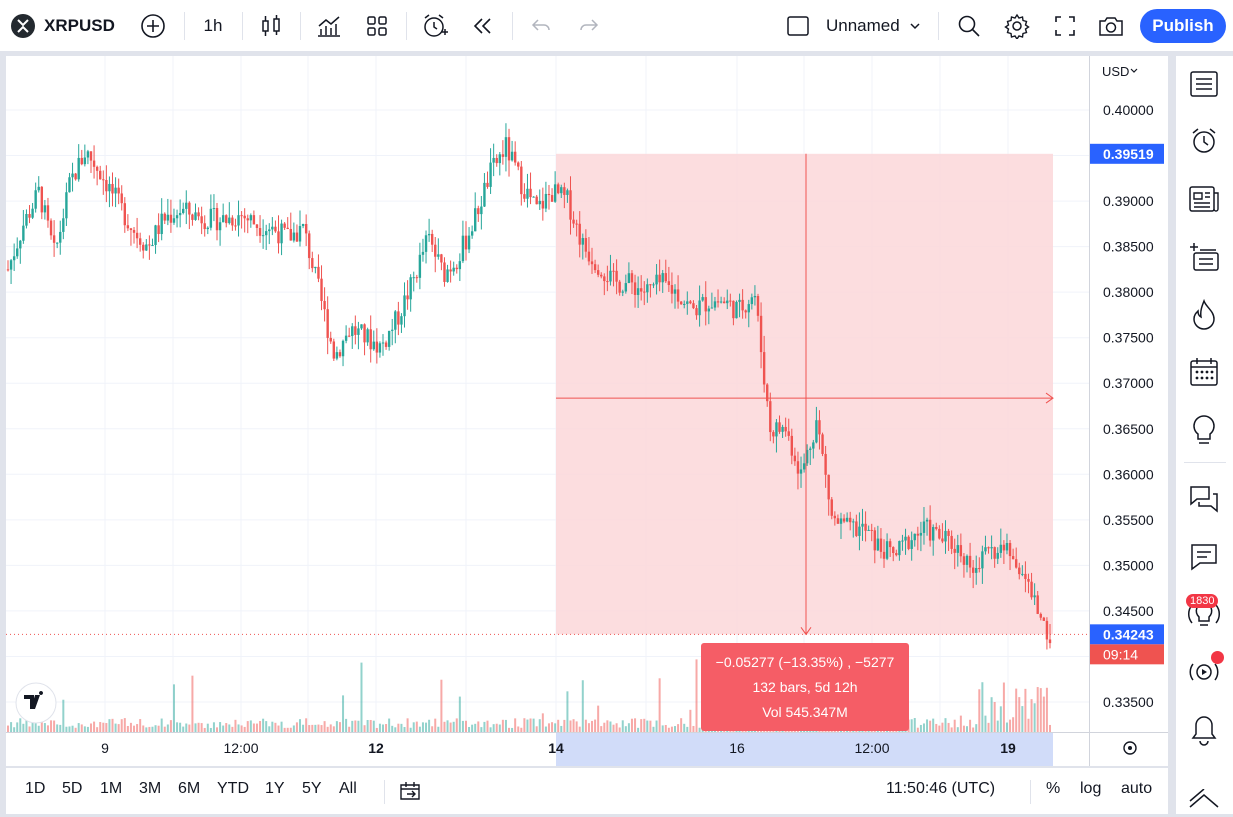 This screenshot has height=817, width=1233. What do you see at coordinates (312, 788) in the screenshot?
I see `range-5y: 5Y` at bounding box center [312, 788].